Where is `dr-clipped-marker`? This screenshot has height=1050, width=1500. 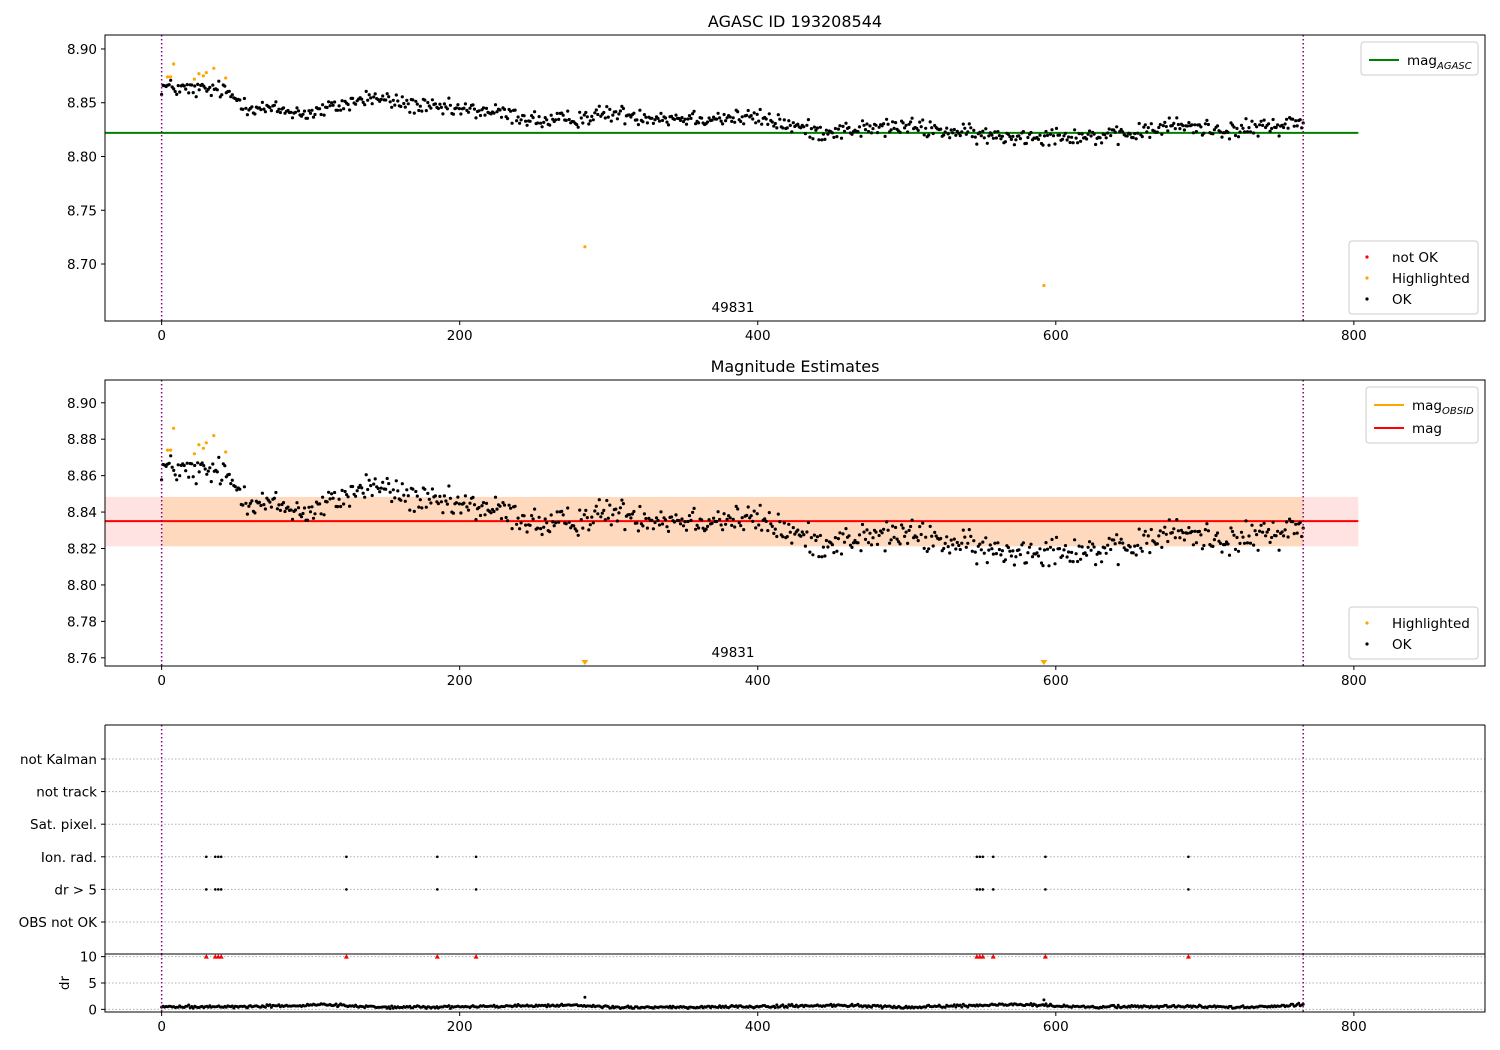 dr-clipped-marker is located at coordinates (206, 956).